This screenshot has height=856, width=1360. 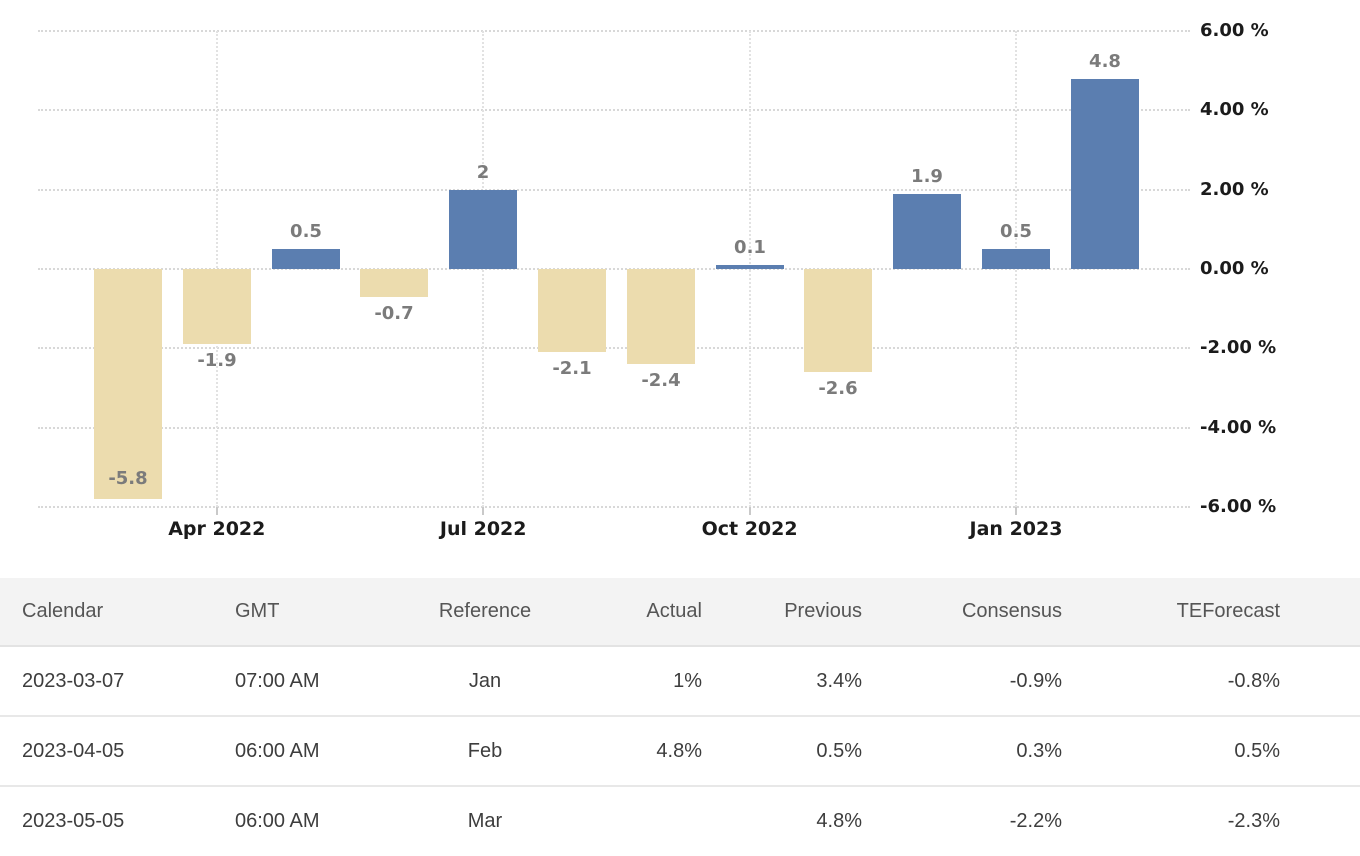 I want to click on cell-teforecast: -2.3%, so click(x=1253, y=821).